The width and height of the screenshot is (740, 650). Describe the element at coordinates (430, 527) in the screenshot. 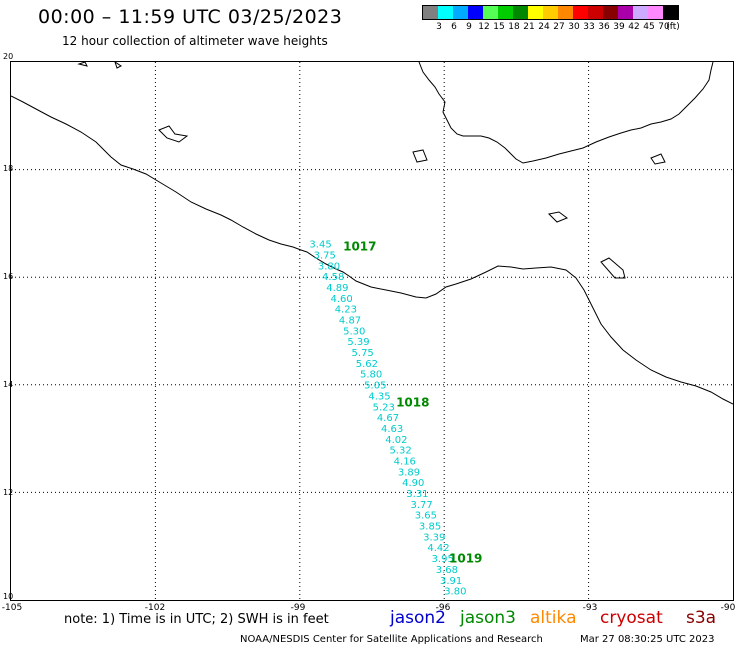

I see `wave-height-label: 3.85` at that location.